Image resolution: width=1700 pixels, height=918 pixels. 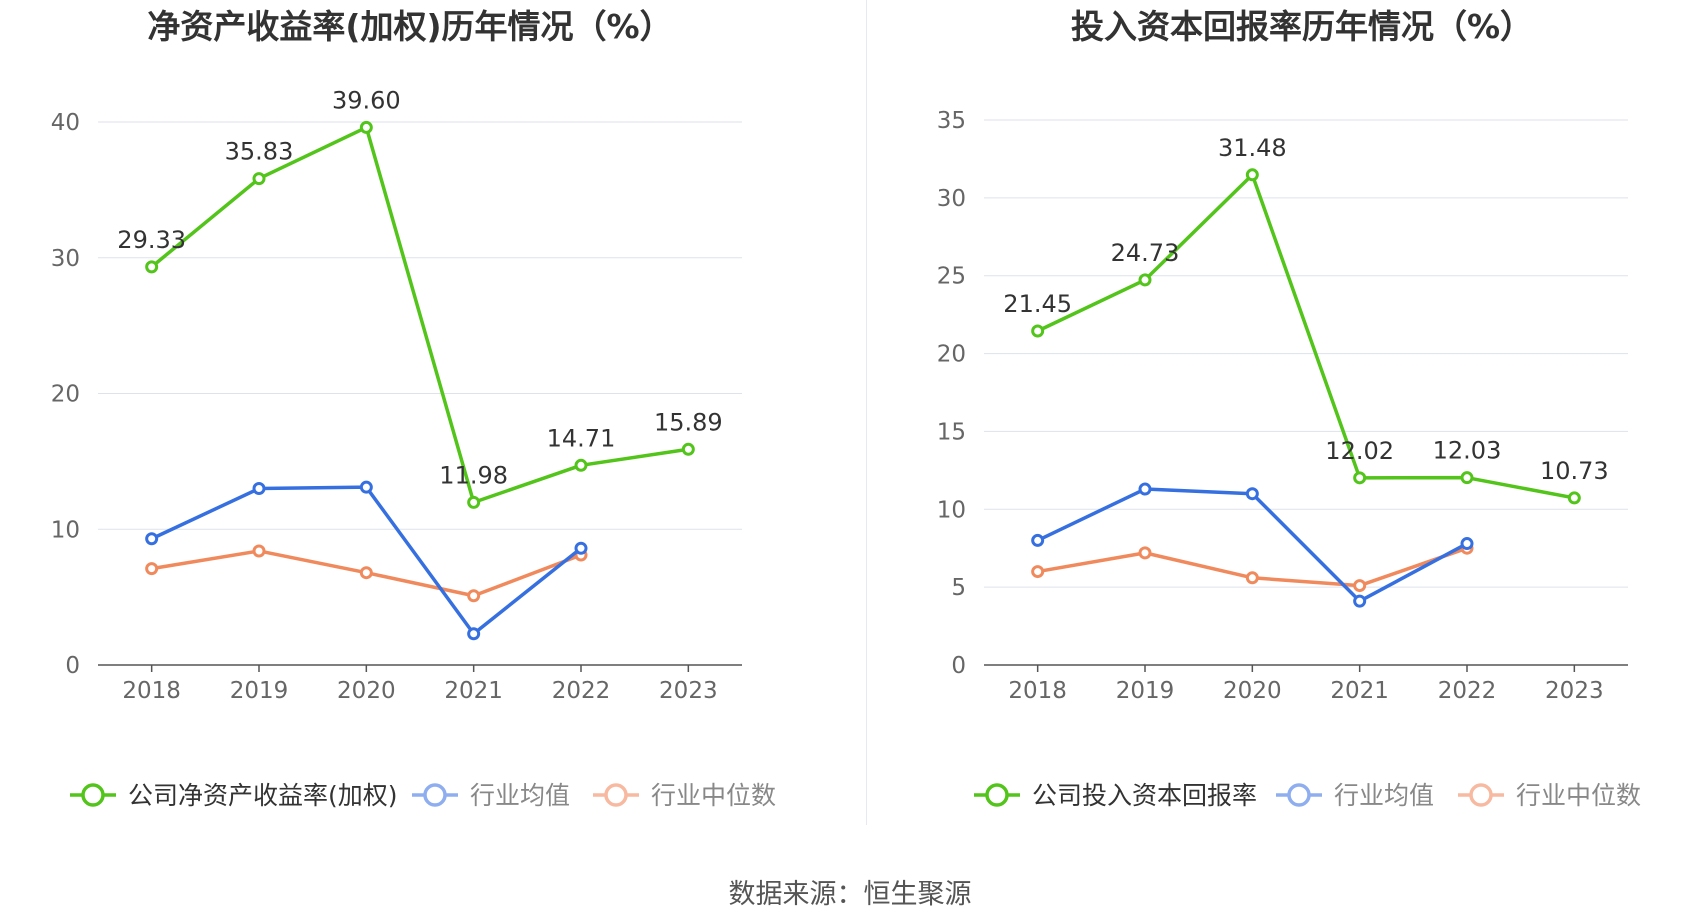 What do you see at coordinates (366, 100) in the screenshot?
I see `data-label: 39.60` at bounding box center [366, 100].